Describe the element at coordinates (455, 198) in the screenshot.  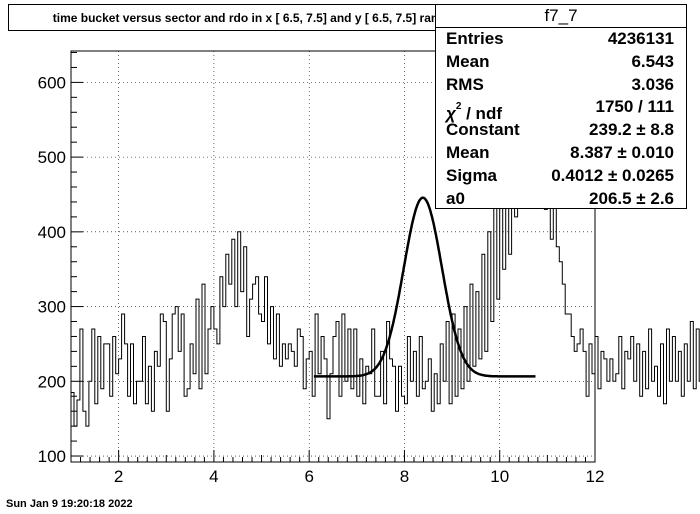
I see `stat-label: a0` at that location.